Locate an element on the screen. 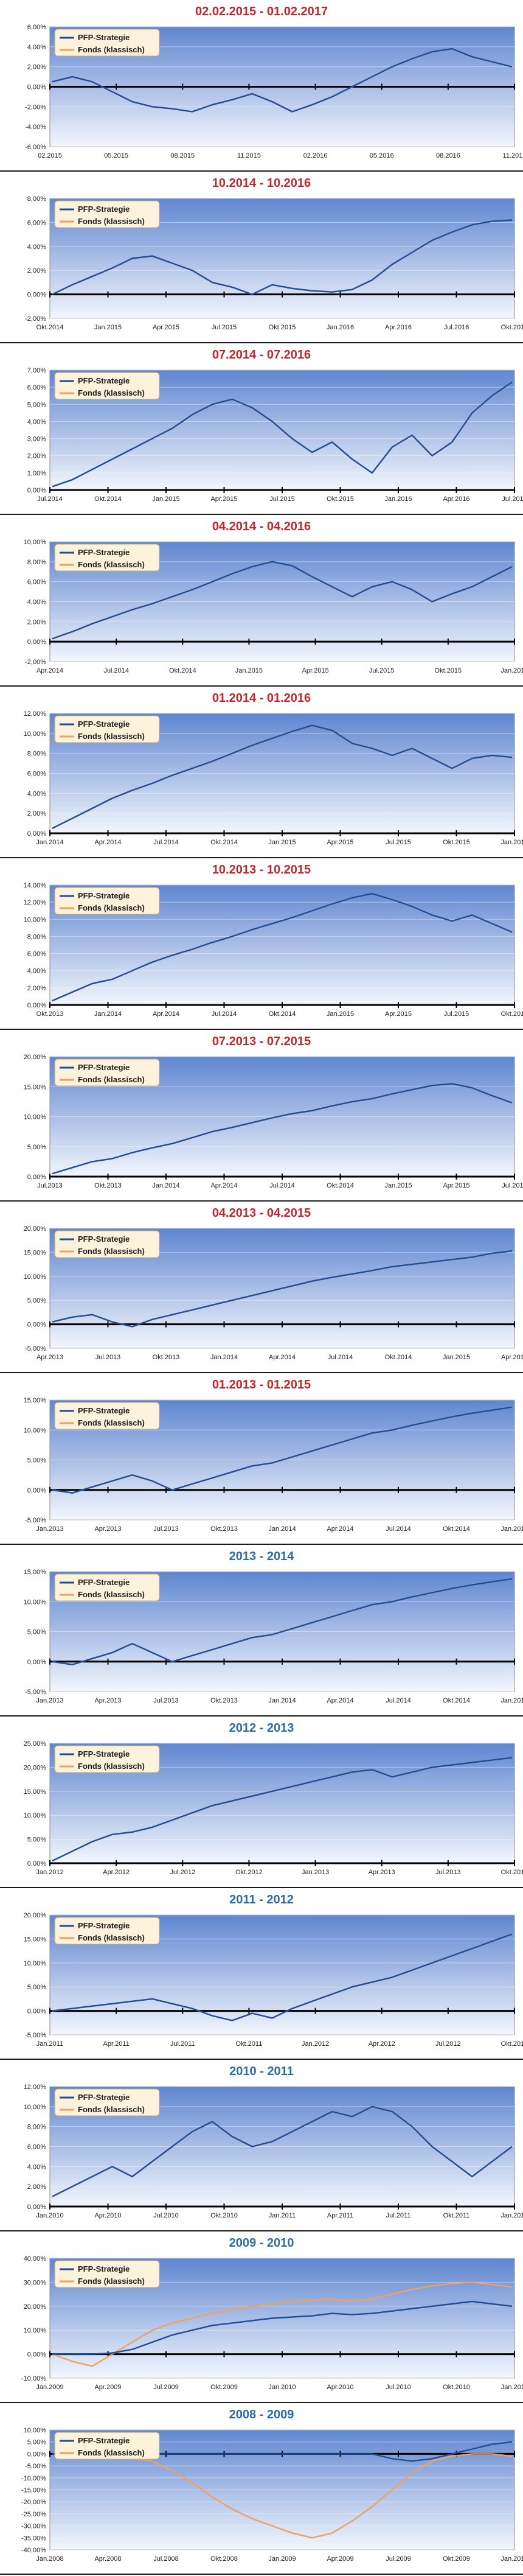 The width and height of the screenshot is (523, 2576). x-tick-label: Okt.2011 is located at coordinates (250, 2044).